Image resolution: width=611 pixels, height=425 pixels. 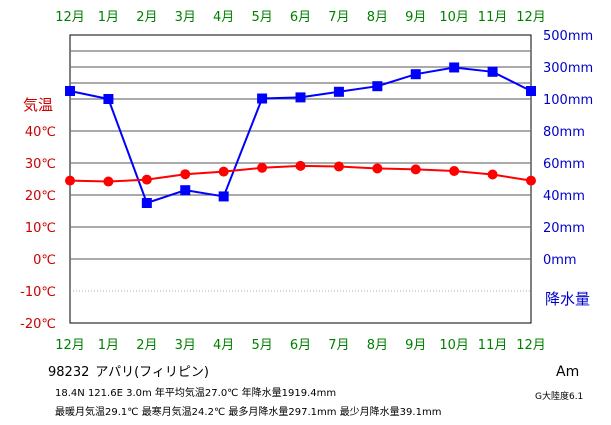 I want to click on precipitation-tick-label: 60mm, so click(x=564, y=164).